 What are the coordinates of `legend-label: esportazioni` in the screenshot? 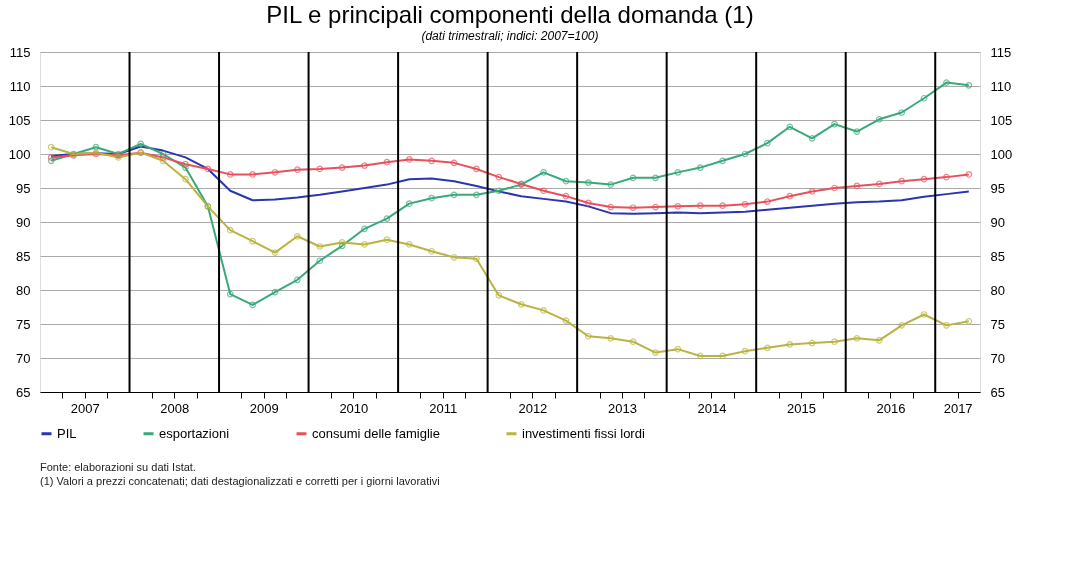 It's located at (194, 433).